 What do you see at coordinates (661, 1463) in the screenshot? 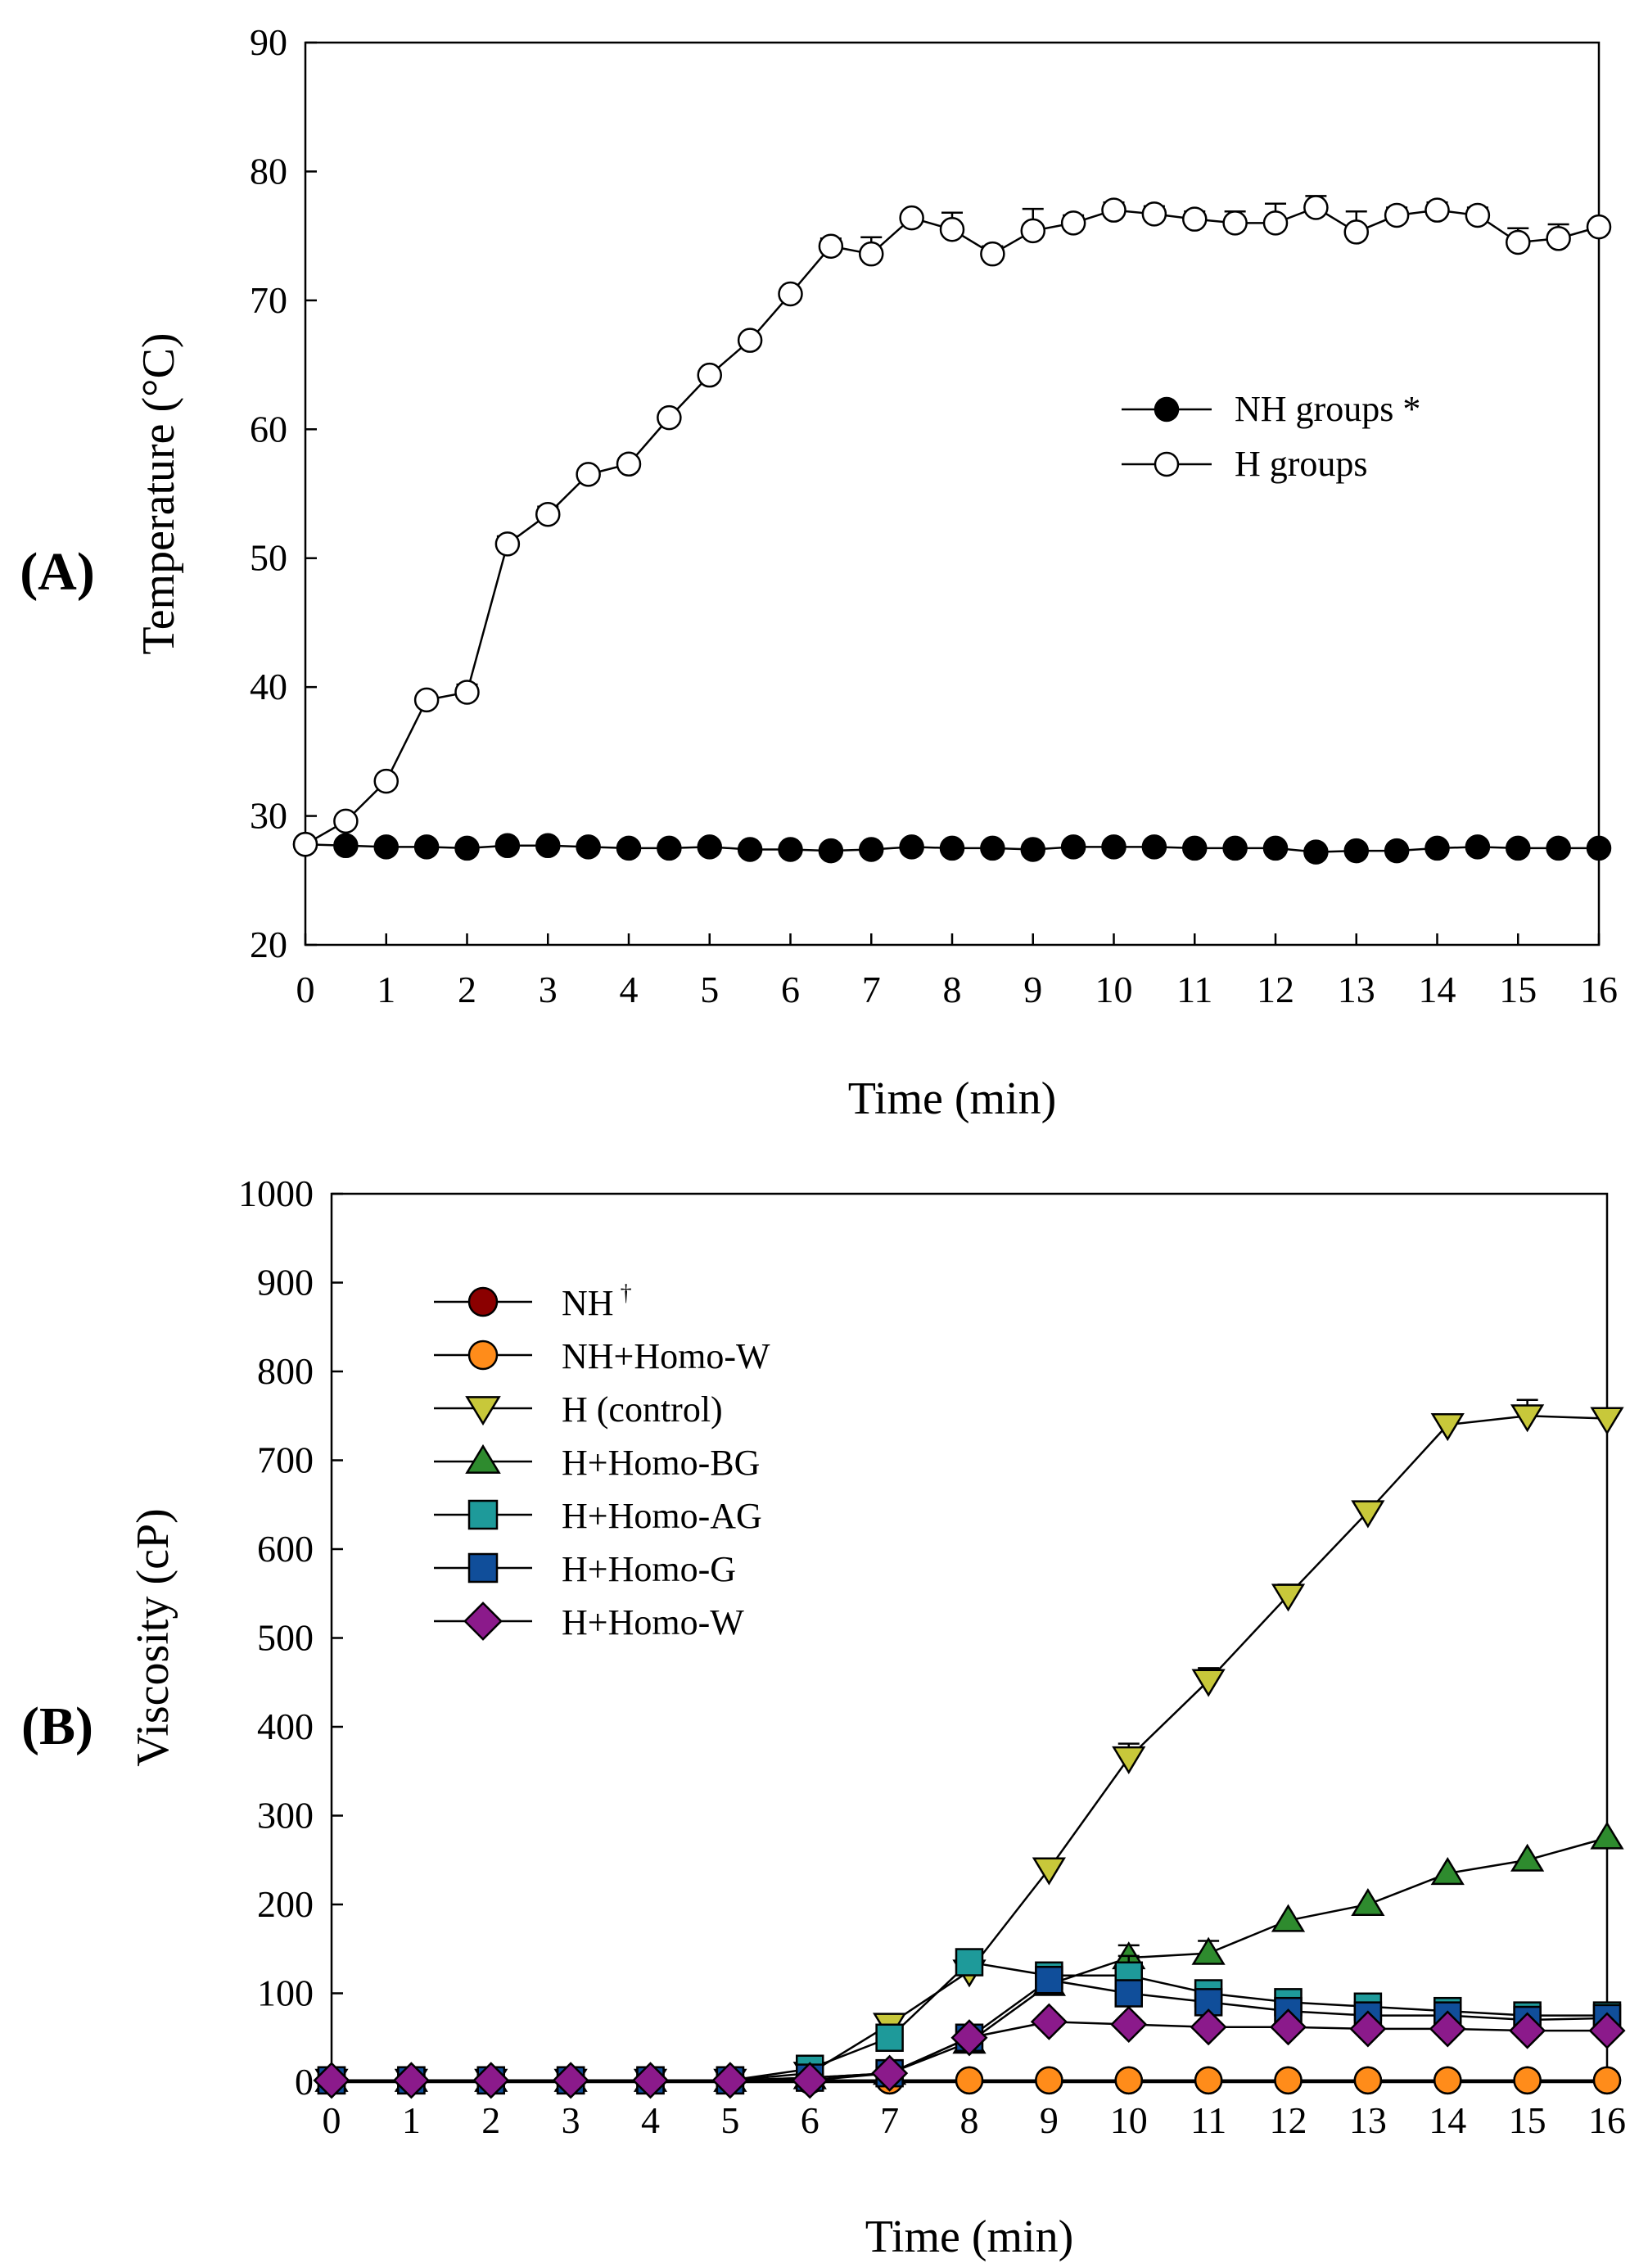
I see `panel-b-legend-label-3: H+Homo-BG` at bounding box center [661, 1463].